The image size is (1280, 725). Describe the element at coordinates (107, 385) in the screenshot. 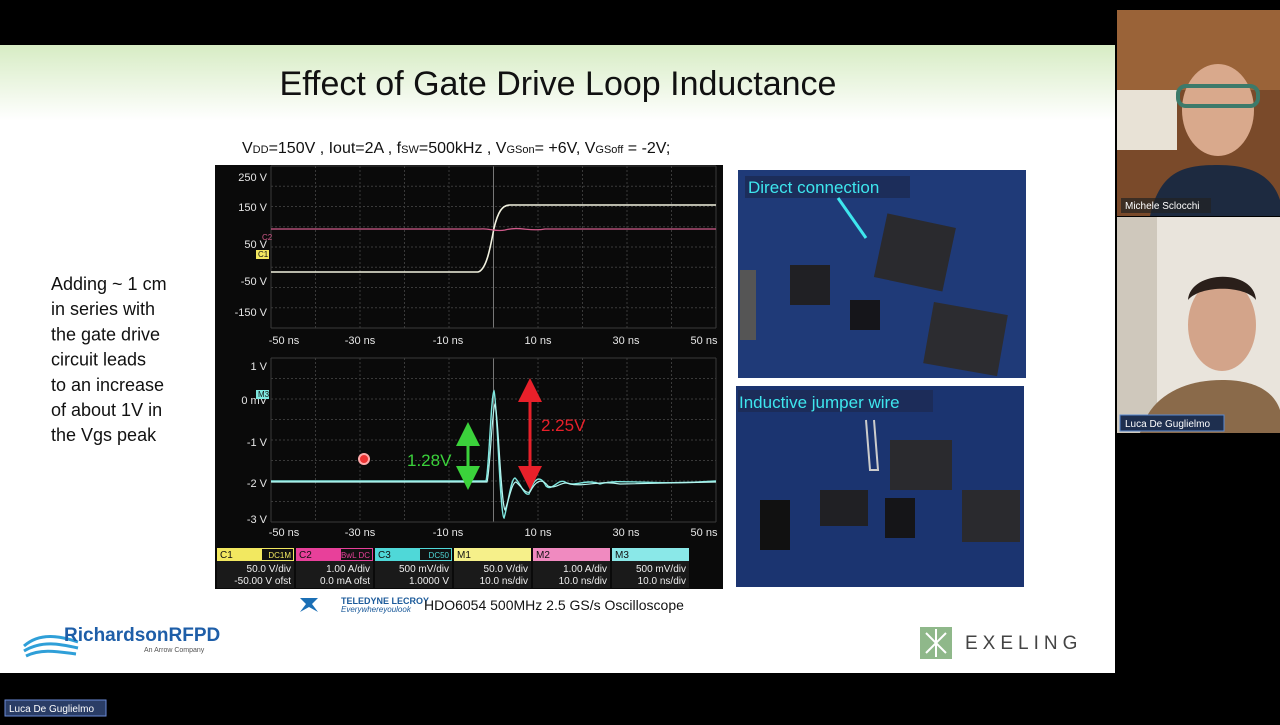

I see `note-line: to an increase` at that location.